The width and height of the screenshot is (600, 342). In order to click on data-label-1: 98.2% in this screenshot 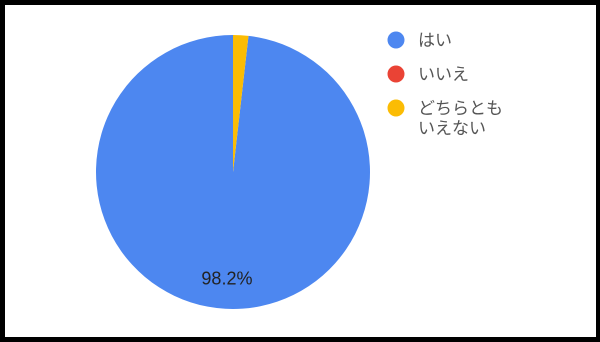, I will do `click(226, 279)`.